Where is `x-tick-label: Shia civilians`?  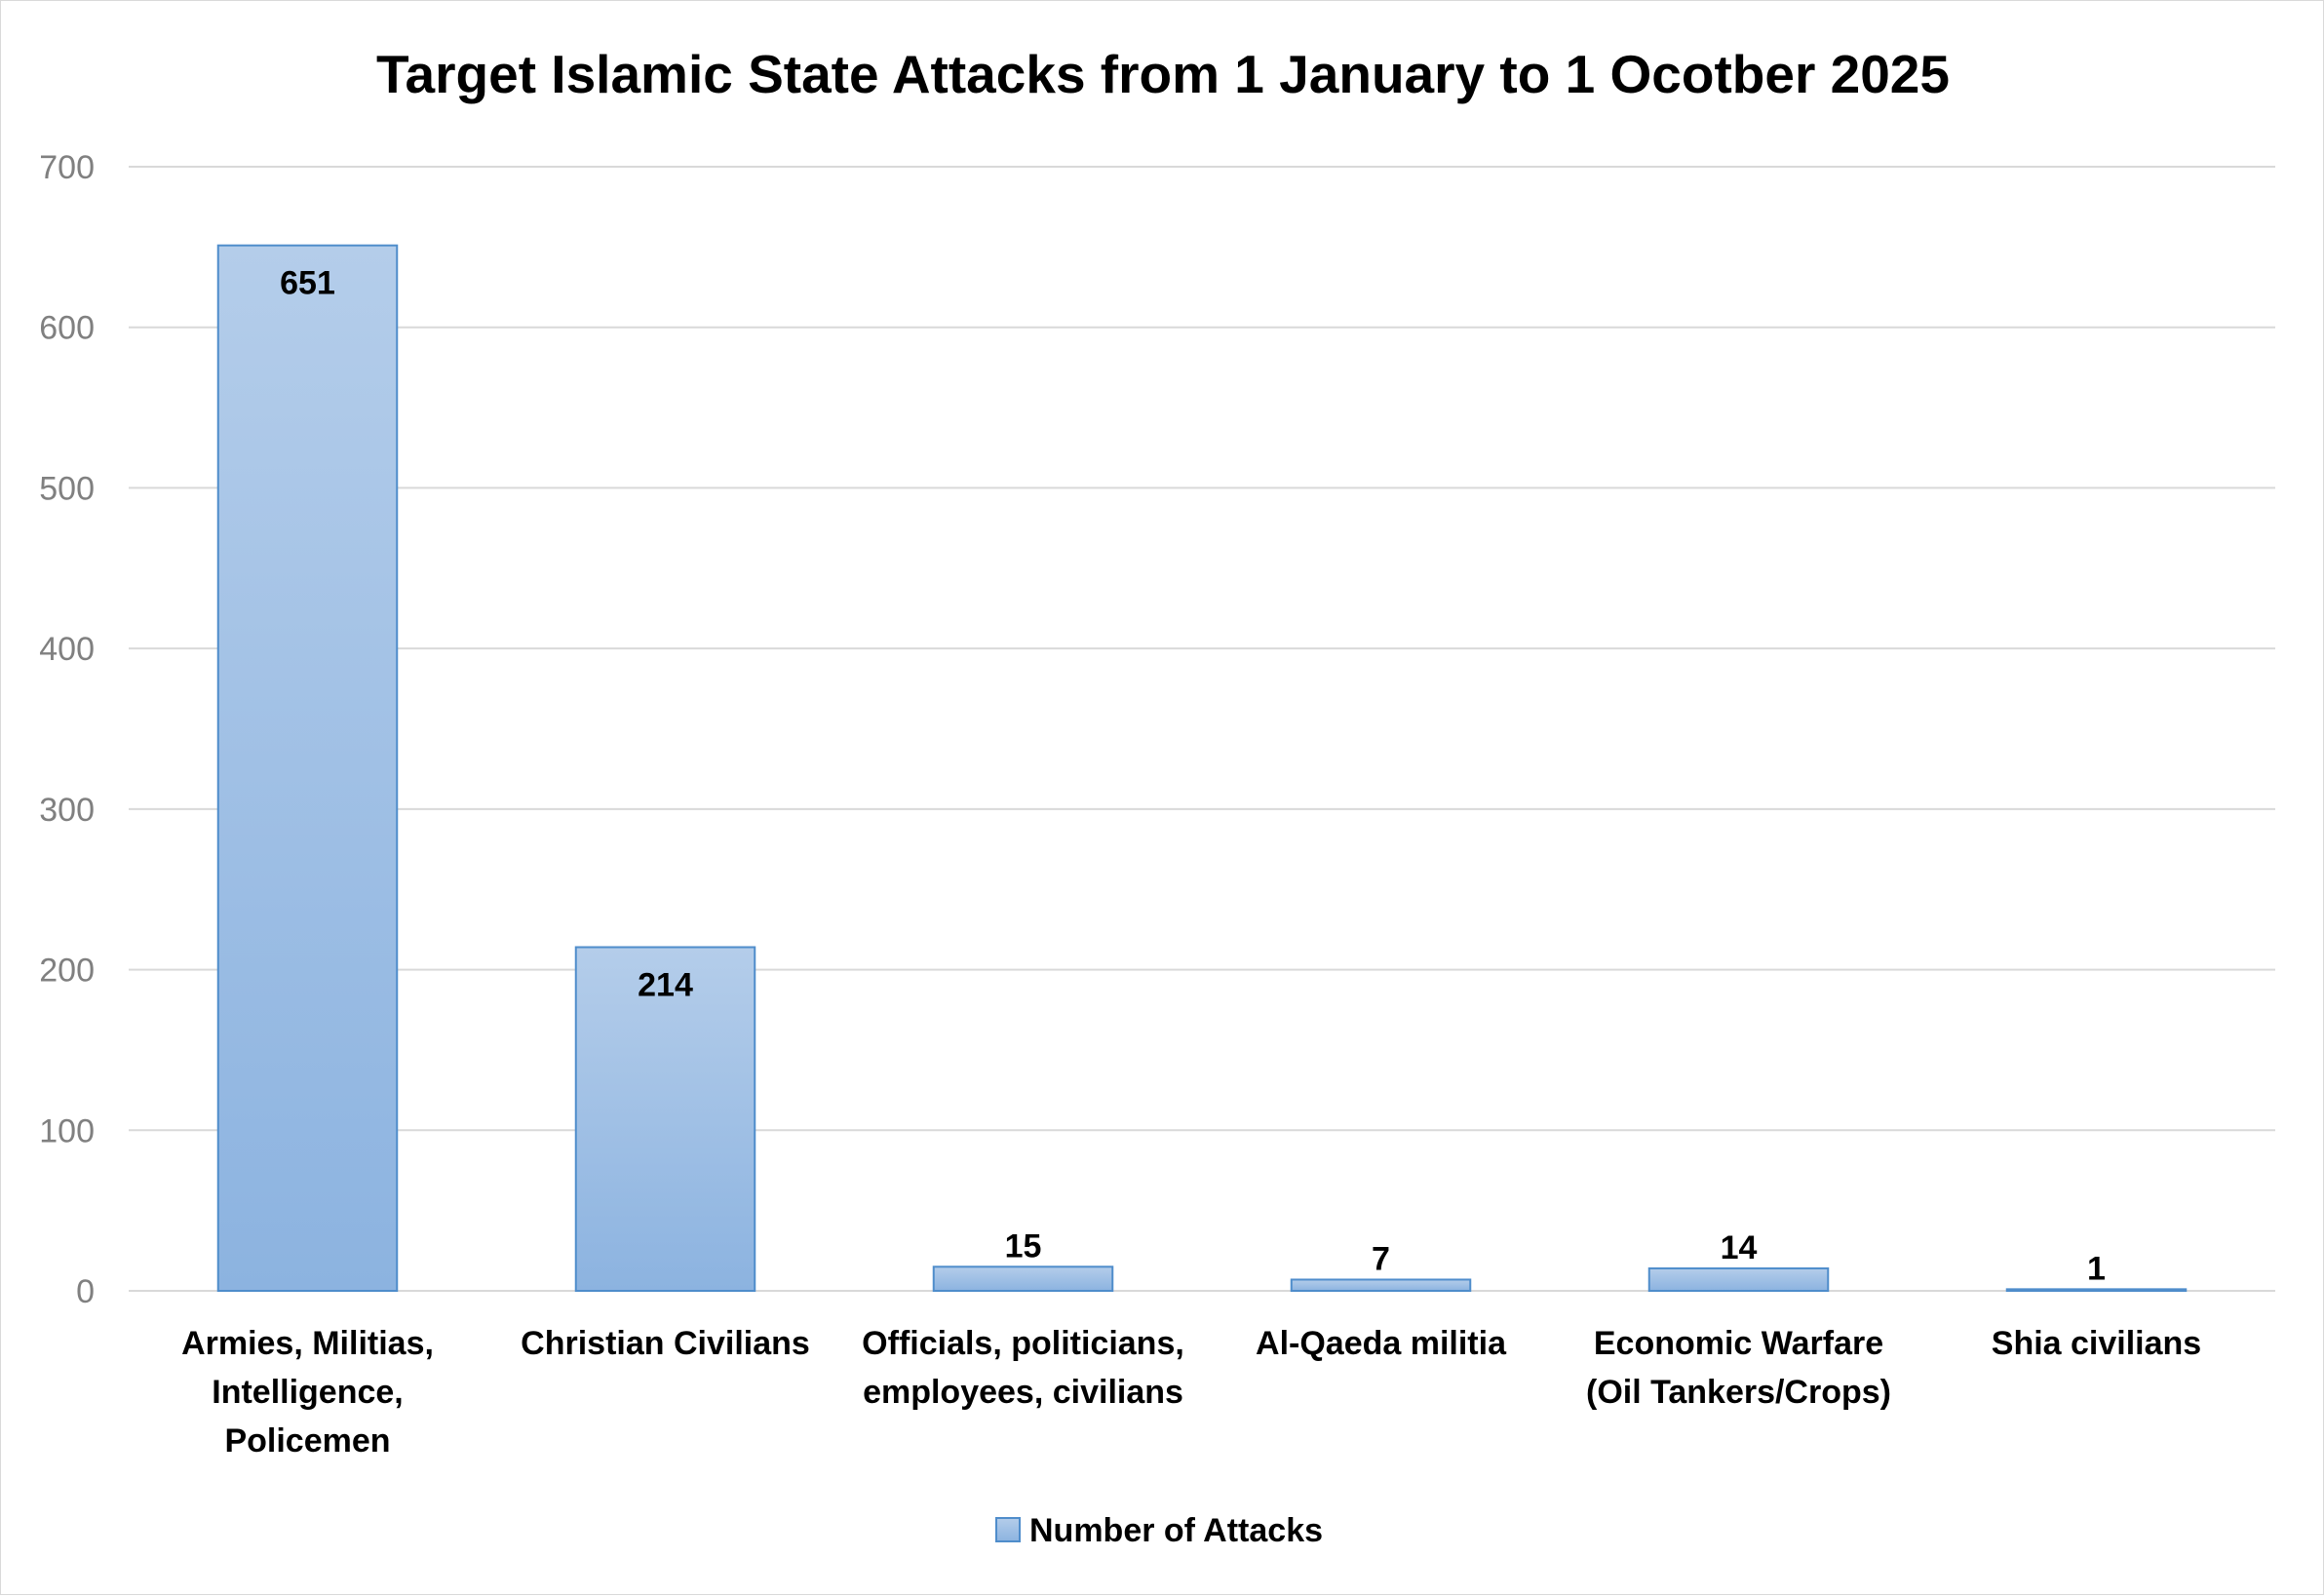 x-tick-label: Shia civilians is located at coordinates (2096, 1343).